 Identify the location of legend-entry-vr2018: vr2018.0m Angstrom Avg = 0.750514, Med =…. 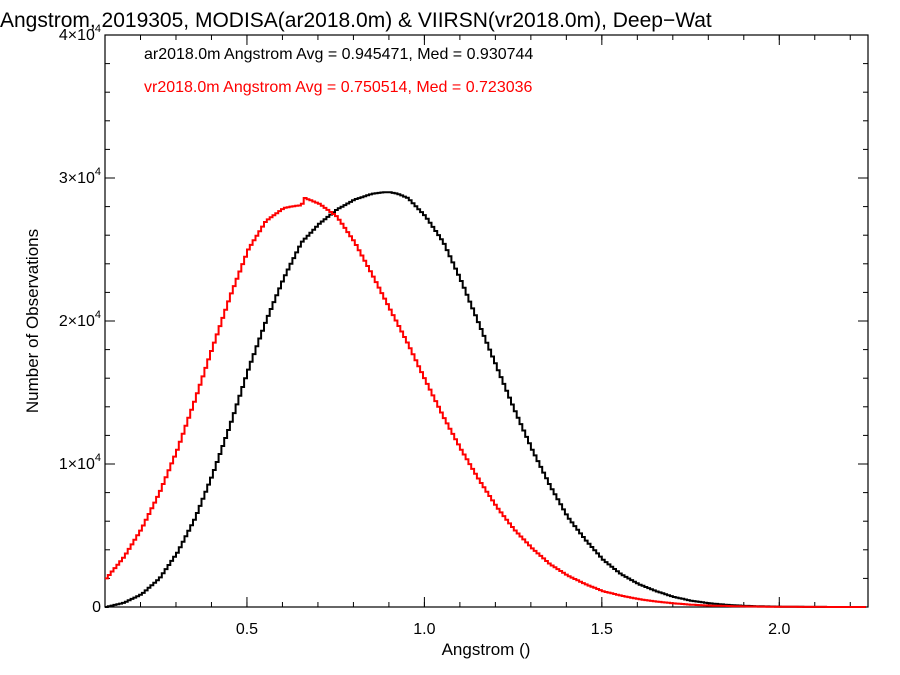
(338, 87).